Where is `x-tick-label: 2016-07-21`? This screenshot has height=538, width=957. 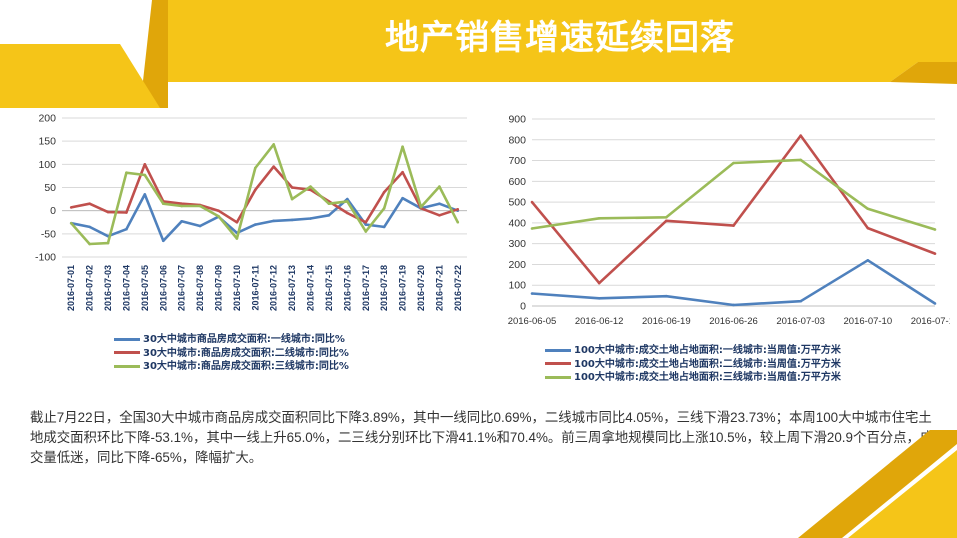 x-tick-label: 2016-07-21 is located at coordinates (439, 288).